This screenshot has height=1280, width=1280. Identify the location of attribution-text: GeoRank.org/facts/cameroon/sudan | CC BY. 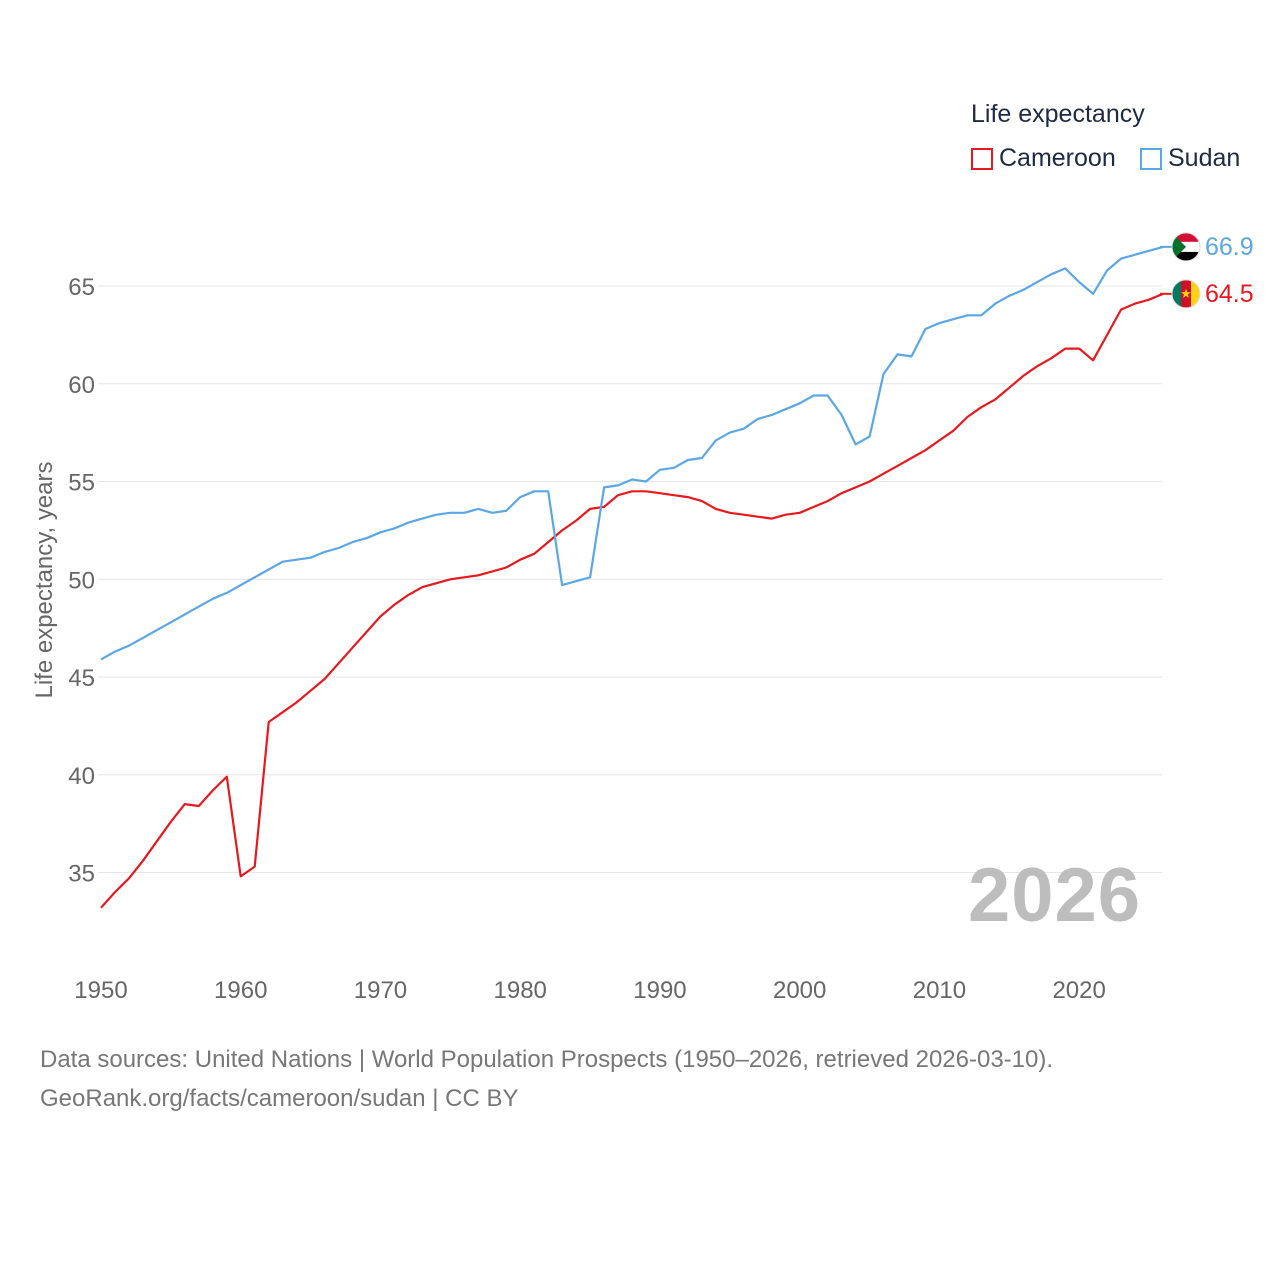
(279, 1098).